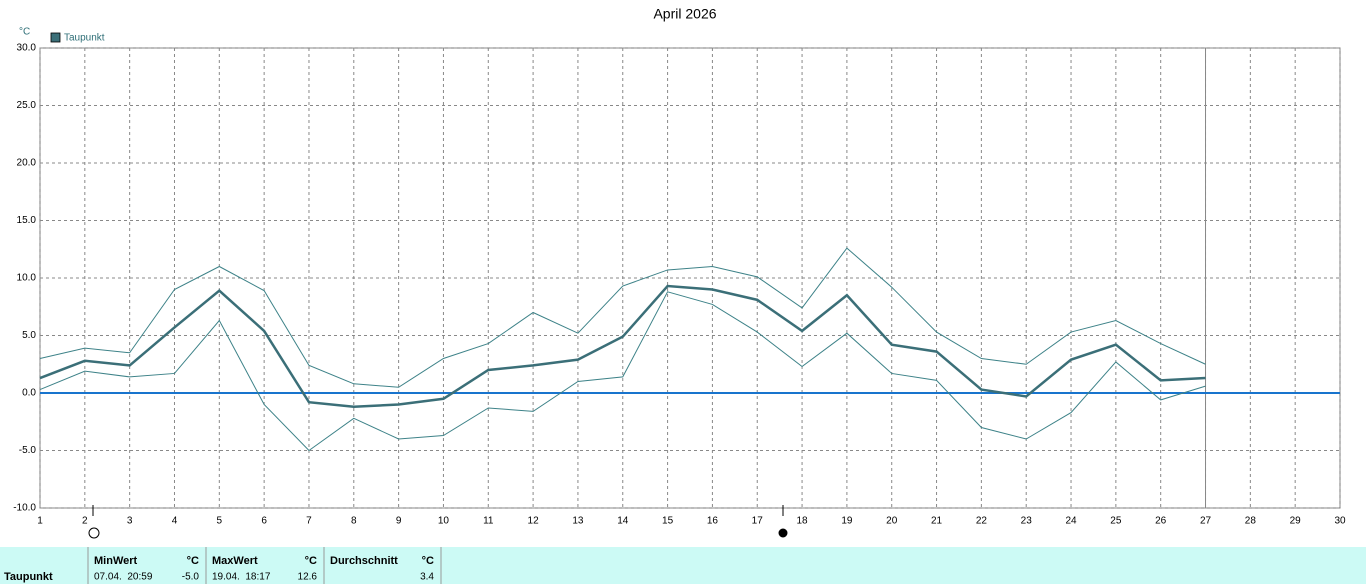 This screenshot has height=584, width=1366. Describe the element at coordinates (27, 48) in the screenshot. I see `y-tick-label: 30.0` at that location.